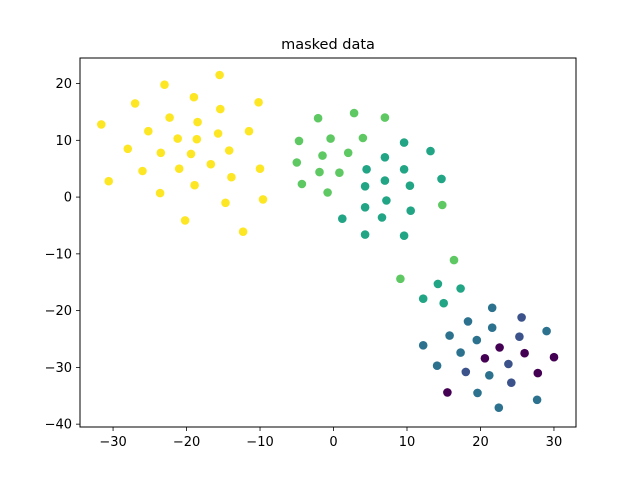 The height and width of the screenshot is (480, 640). Describe the element at coordinates (58, 425) in the screenshot. I see `y-tick-label: −40` at that location.